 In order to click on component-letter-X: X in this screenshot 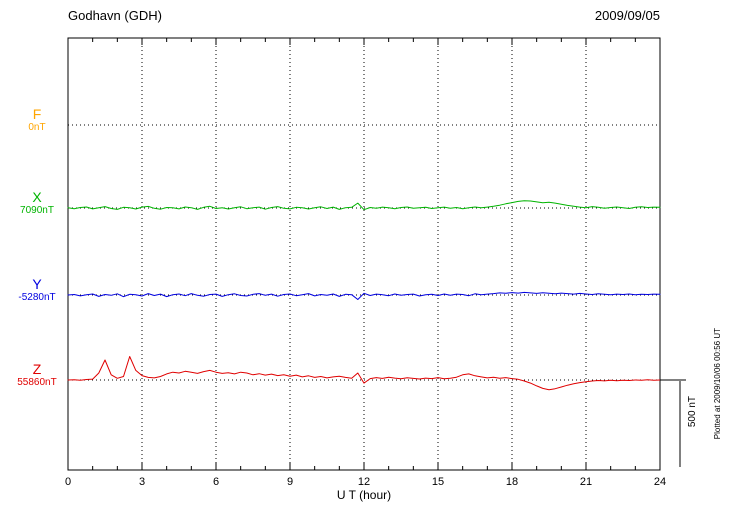, I will do `click(37, 197)`.